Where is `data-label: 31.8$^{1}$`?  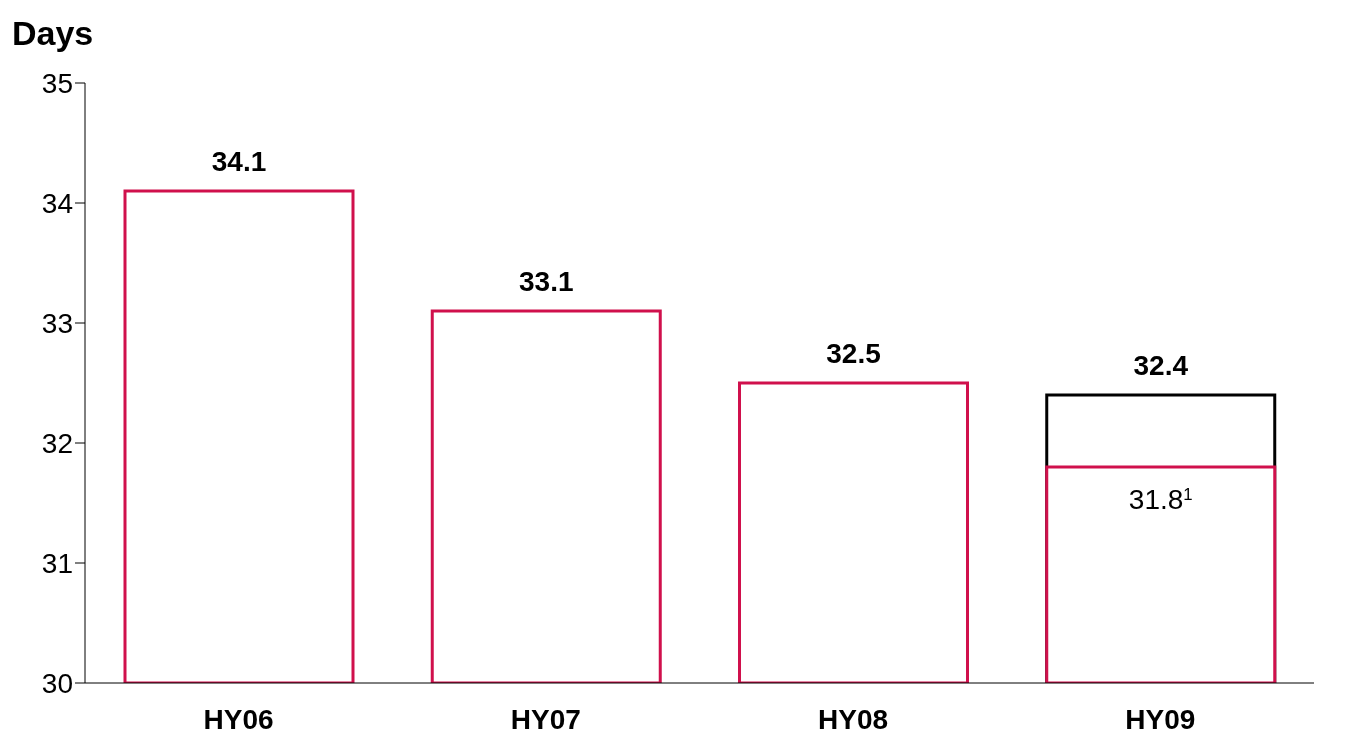 data-label: 31.8$^{1}$ is located at coordinates (1160, 499).